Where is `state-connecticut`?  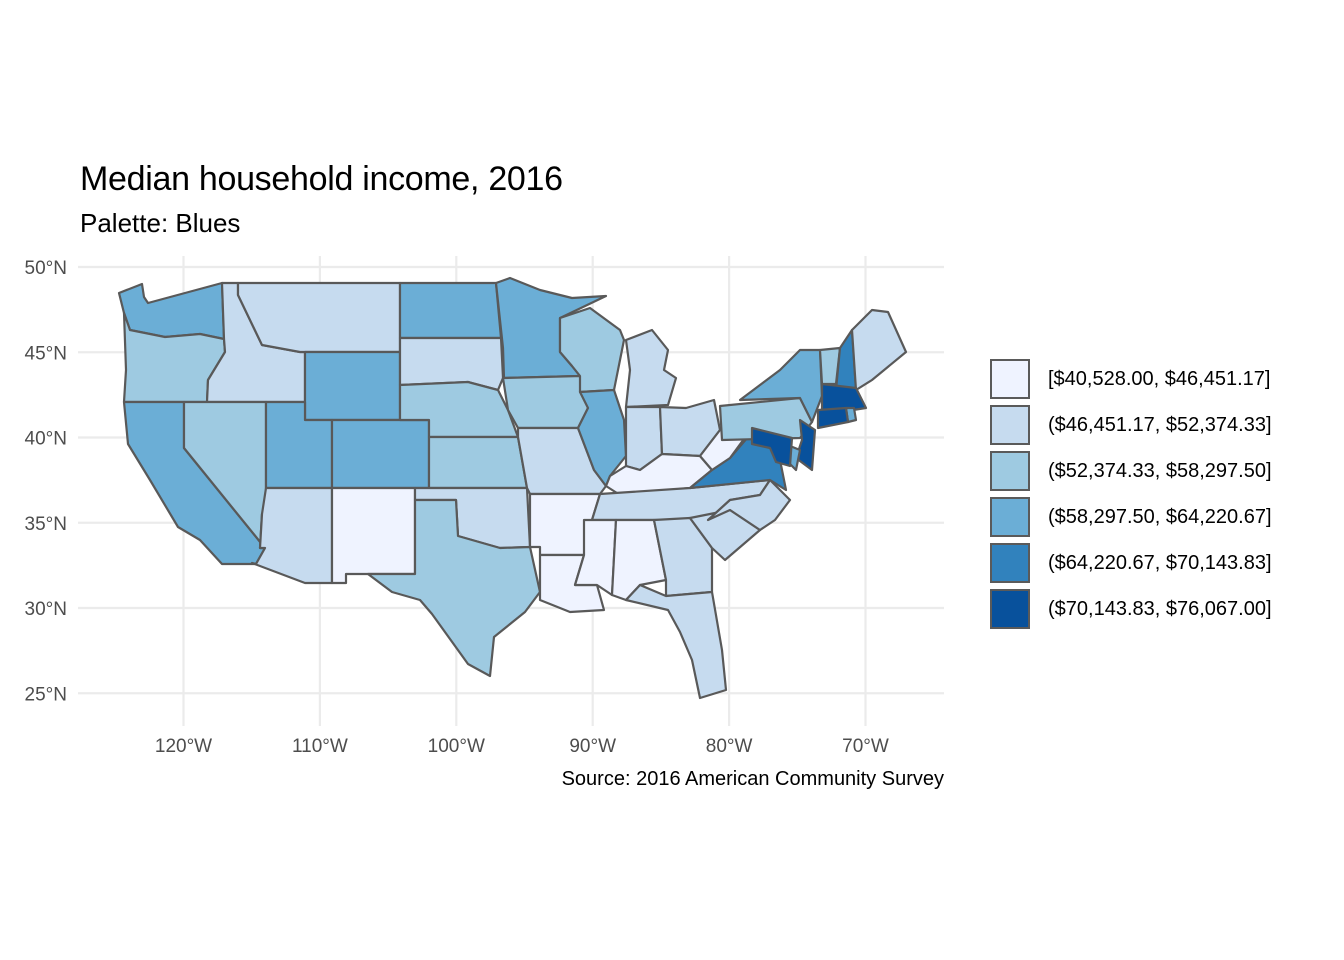 state-connecticut is located at coordinates (833, 418).